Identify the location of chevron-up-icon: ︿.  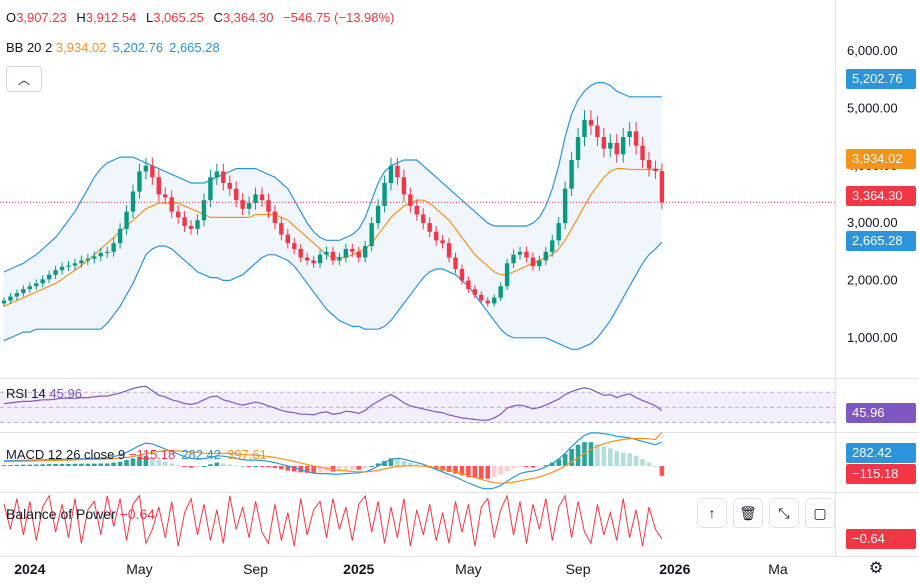
(23, 79).